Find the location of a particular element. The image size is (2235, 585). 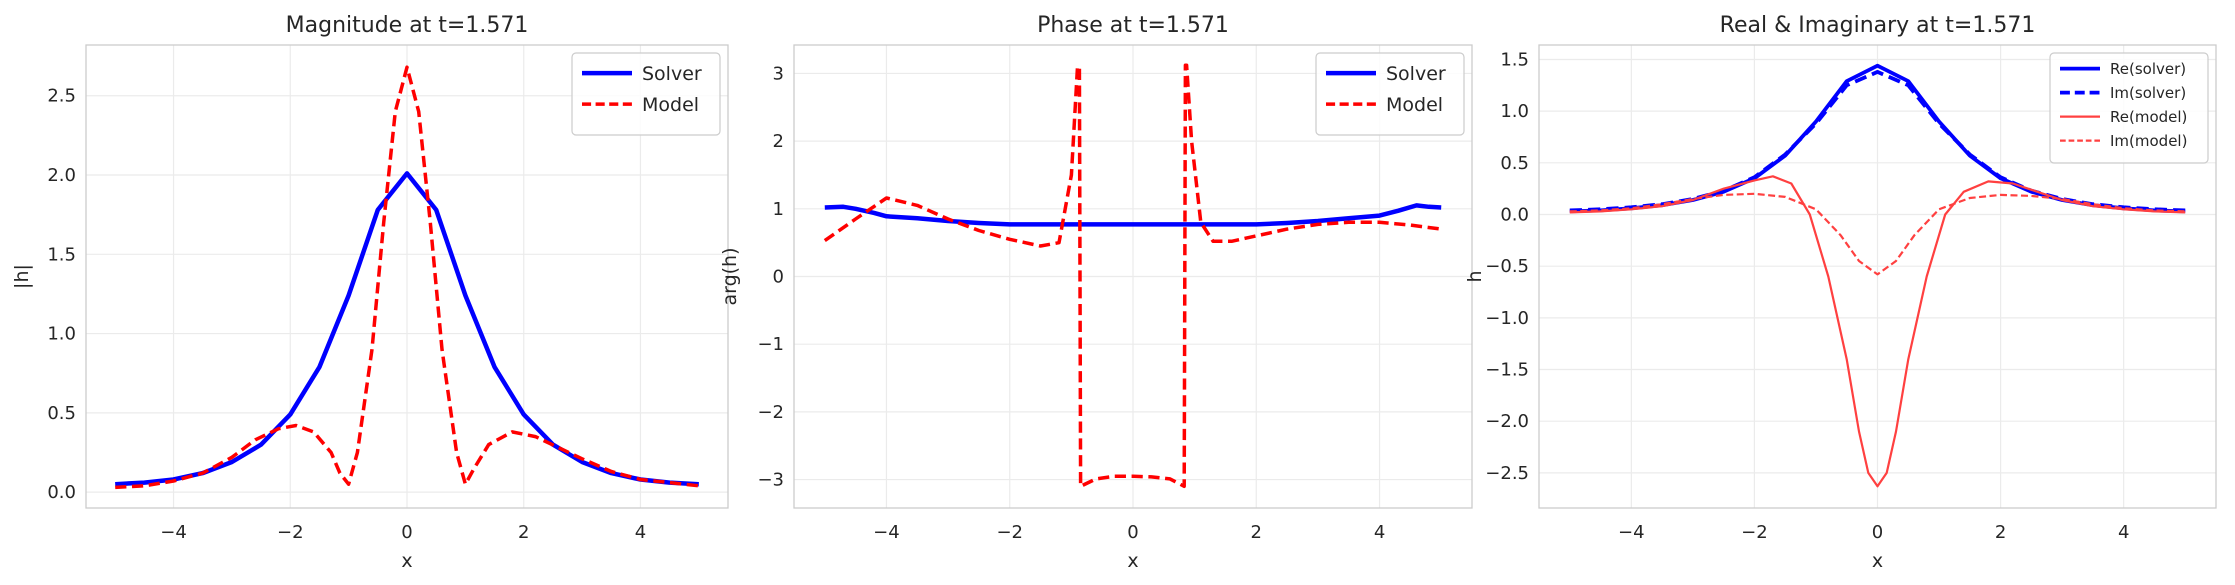

y-tick-label: −2.0 is located at coordinates (1507, 421).